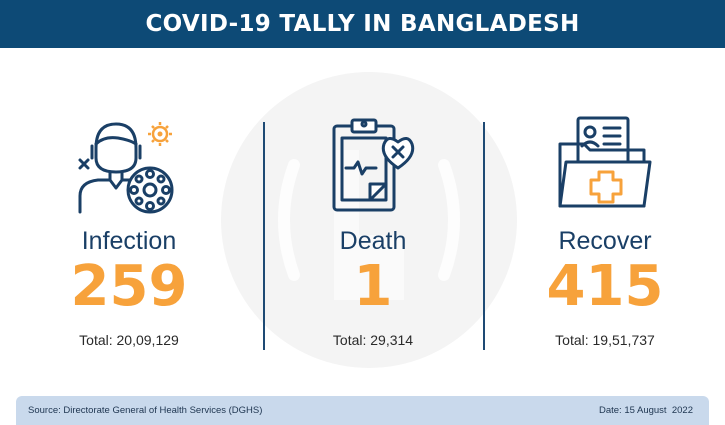  I want to click on page-title: COVID-19 TALLY IN BANGLADESH, so click(362, 24).